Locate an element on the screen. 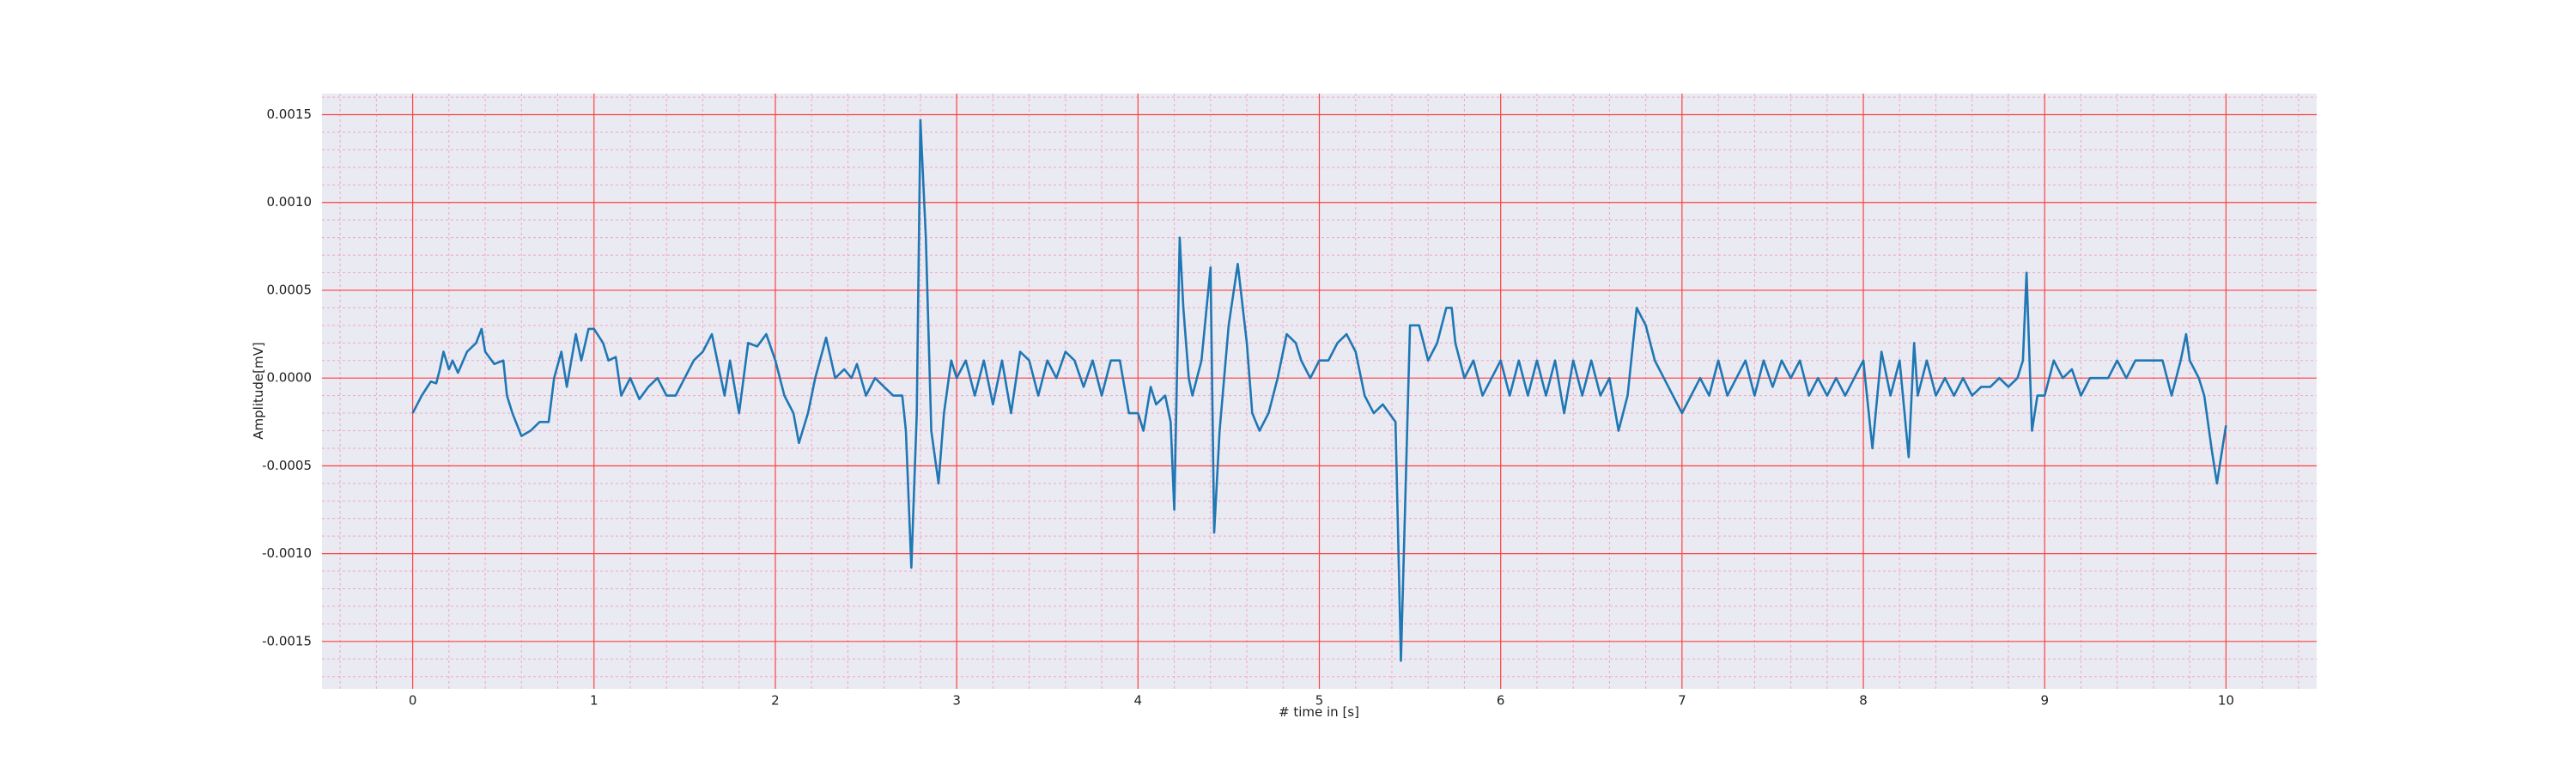  y-tick-label: -0.0010 is located at coordinates (287, 553).